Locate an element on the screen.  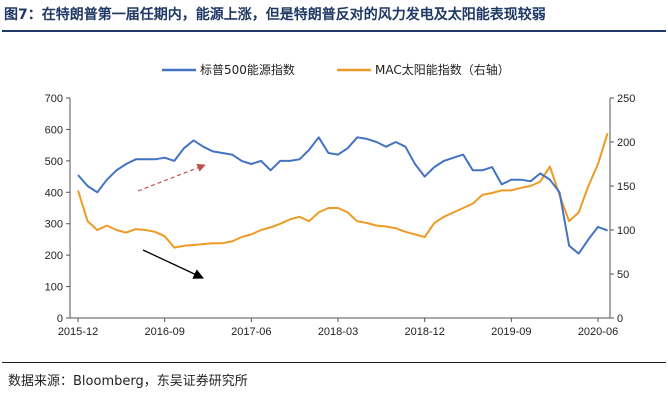
right-tick-label: 50 is located at coordinates (623, 275).